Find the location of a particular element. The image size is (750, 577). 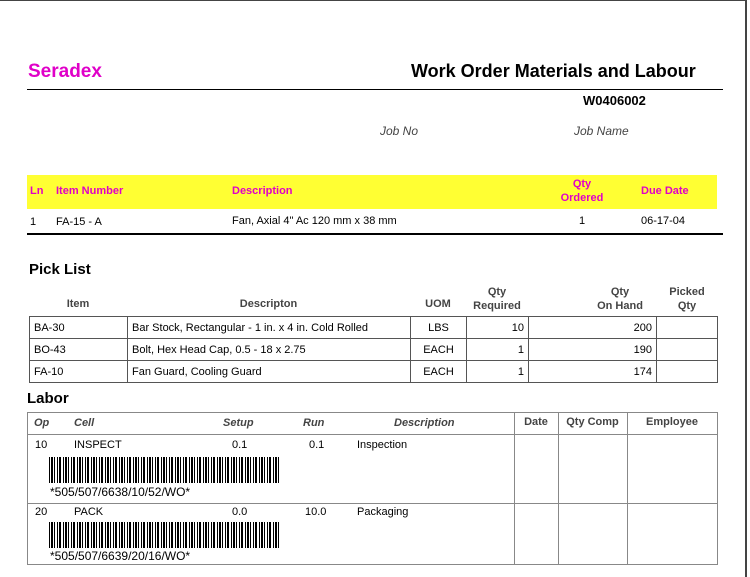

labor-setup: 0.1 is located at coordinates (240, 445).